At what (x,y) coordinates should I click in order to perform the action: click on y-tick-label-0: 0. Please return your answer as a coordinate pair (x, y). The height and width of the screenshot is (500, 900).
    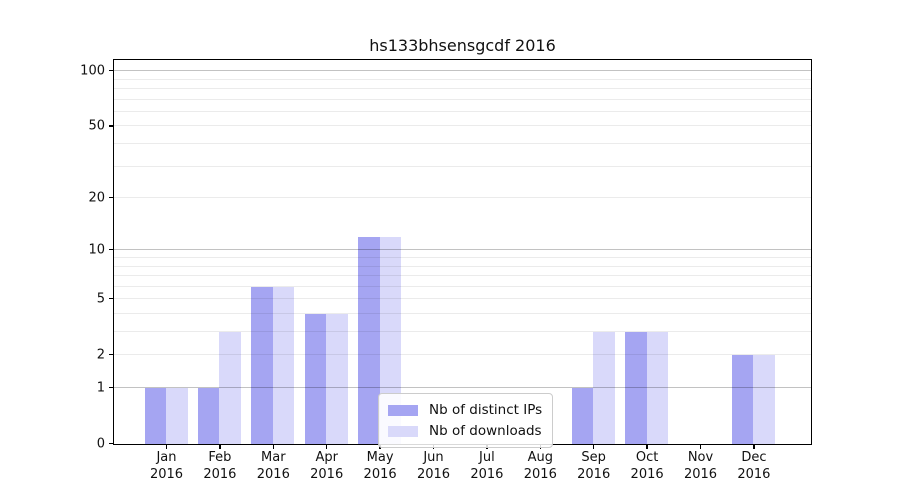
    Looking at the image, I should click on (100, 443).